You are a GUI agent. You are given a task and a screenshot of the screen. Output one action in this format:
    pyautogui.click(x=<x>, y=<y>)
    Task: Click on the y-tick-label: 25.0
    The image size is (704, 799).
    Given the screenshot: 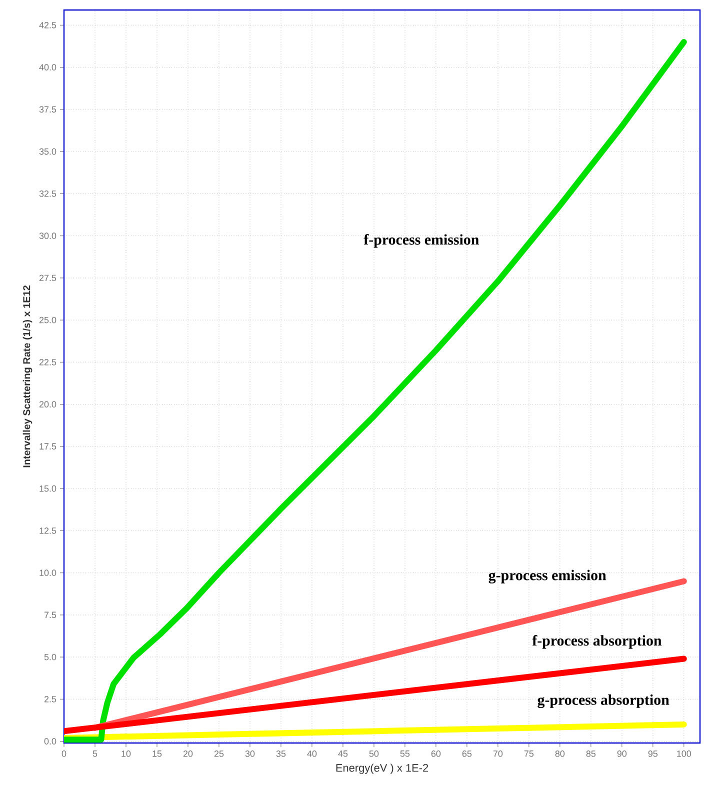 What is the action you would take?
    pyautogui.click(x=47, y=320)
    